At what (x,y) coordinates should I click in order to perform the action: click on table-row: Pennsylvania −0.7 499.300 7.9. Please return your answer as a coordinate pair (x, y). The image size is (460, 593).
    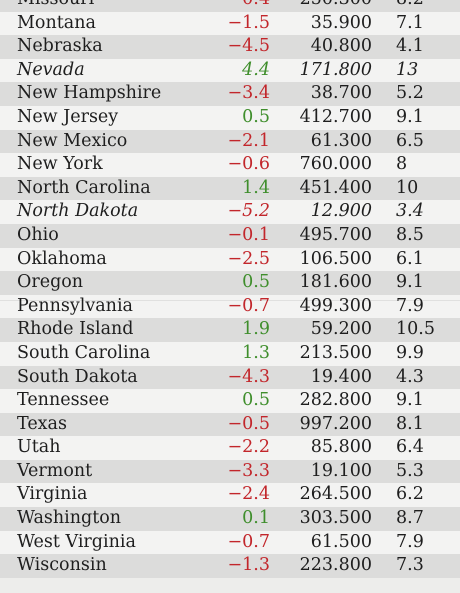
    Looking at the image, I should click on (230, 306).